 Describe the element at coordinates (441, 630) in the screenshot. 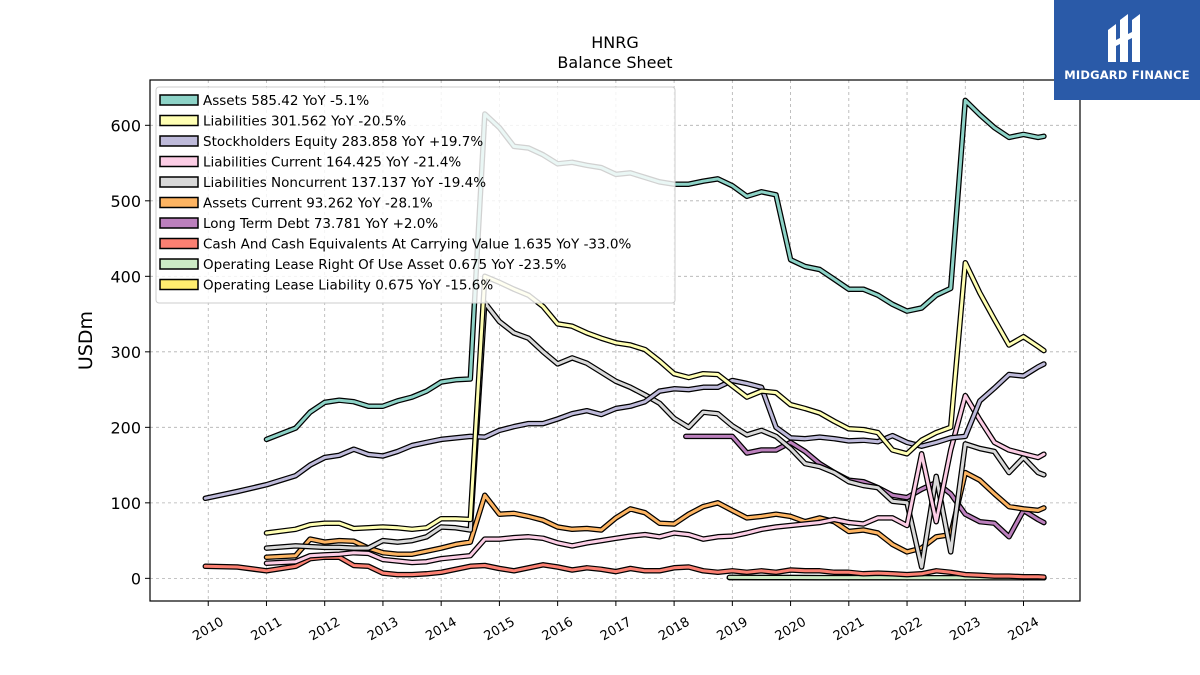

I see `x-tick-label: 2014` at that location.